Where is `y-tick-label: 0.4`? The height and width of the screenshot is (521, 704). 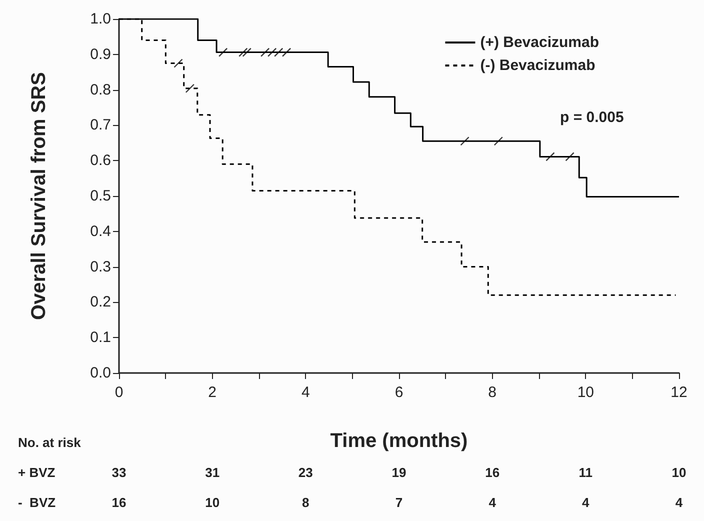 y-tick-label: 0.4 is located at coordinates (100, 231).